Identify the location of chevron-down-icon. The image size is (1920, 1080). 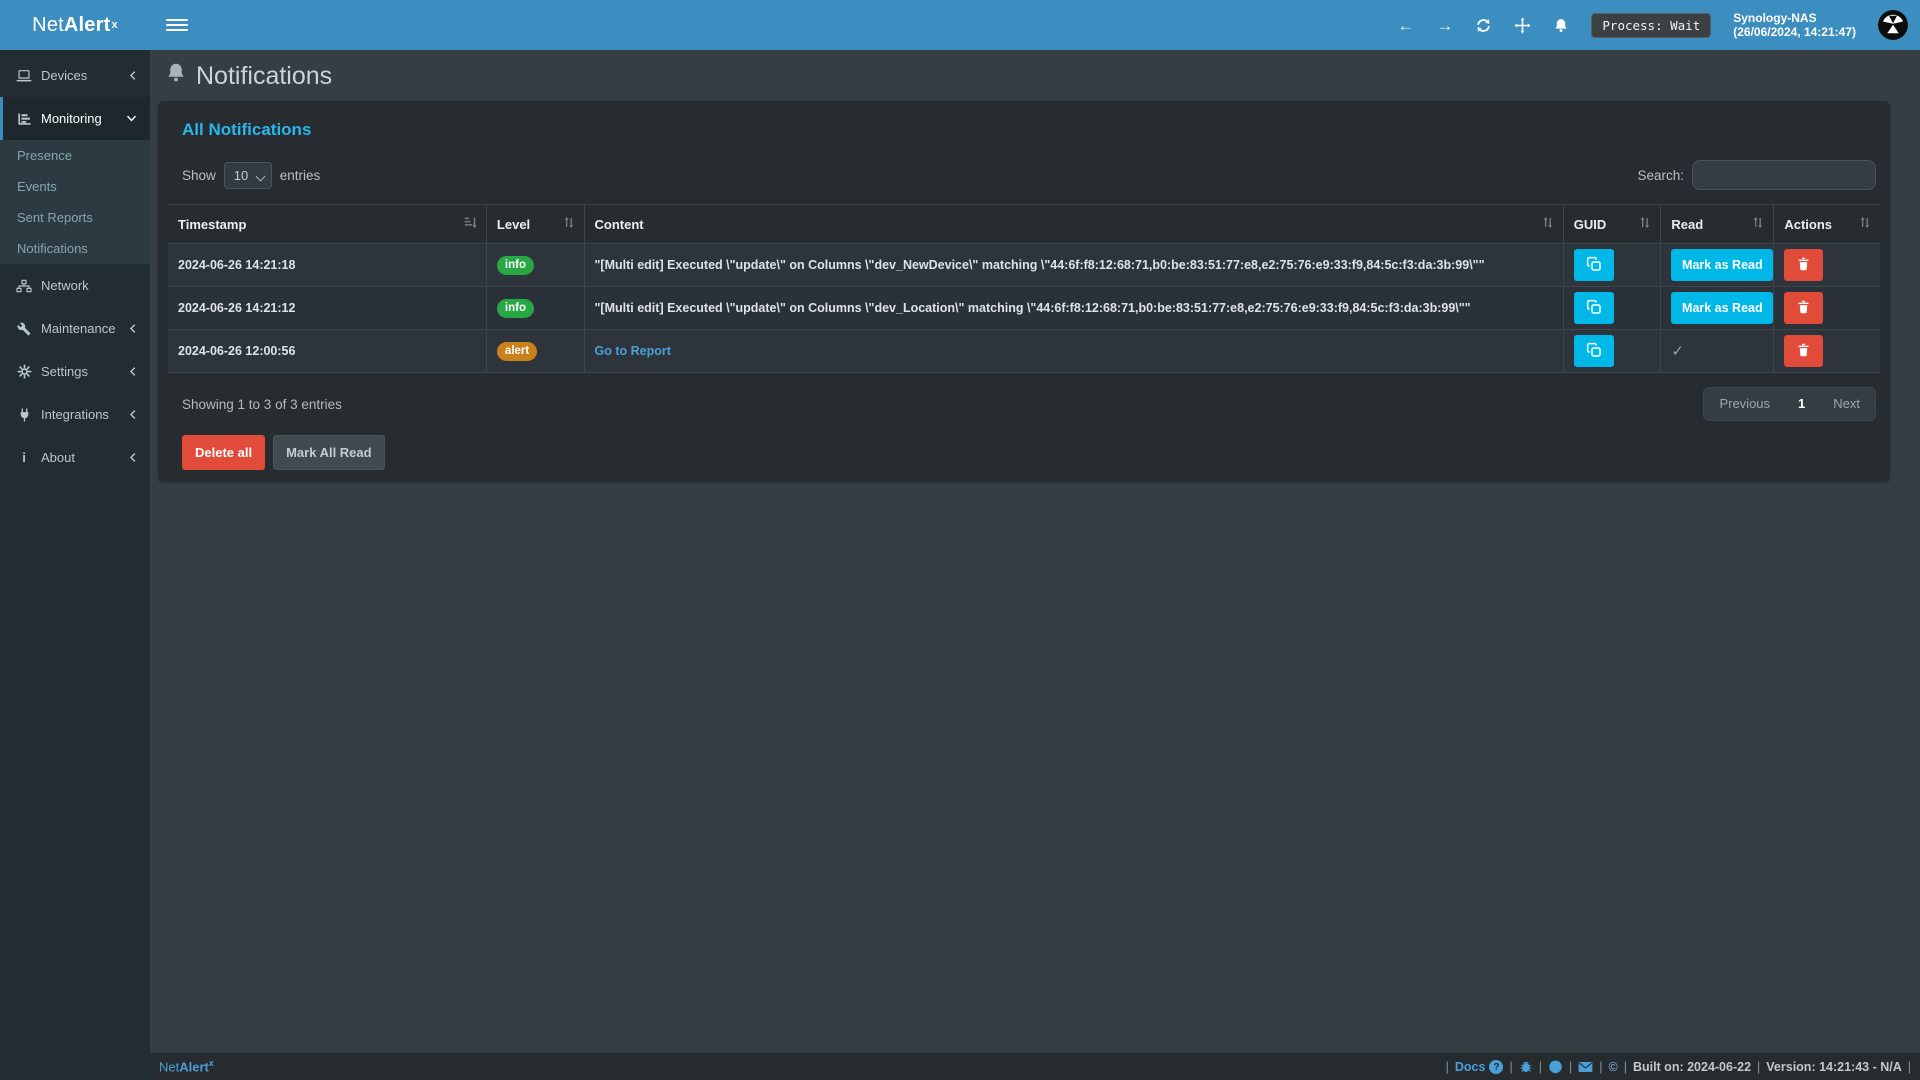
(131, 118).